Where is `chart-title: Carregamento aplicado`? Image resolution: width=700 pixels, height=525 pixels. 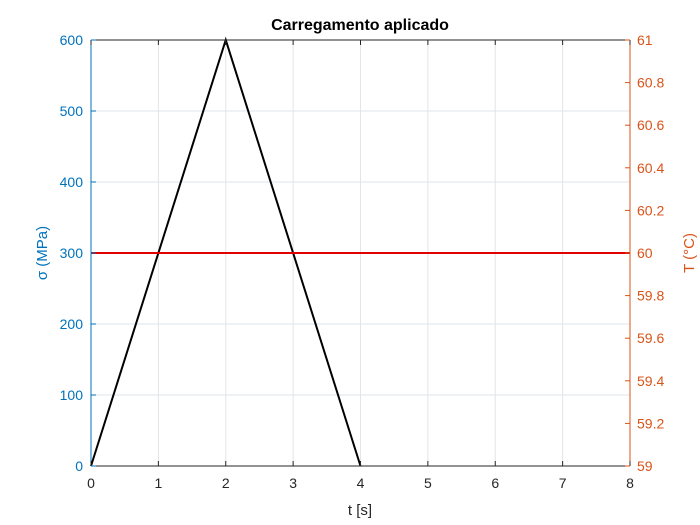 chart-title: Carregamento aplicado is located at coordinates (360, 25).